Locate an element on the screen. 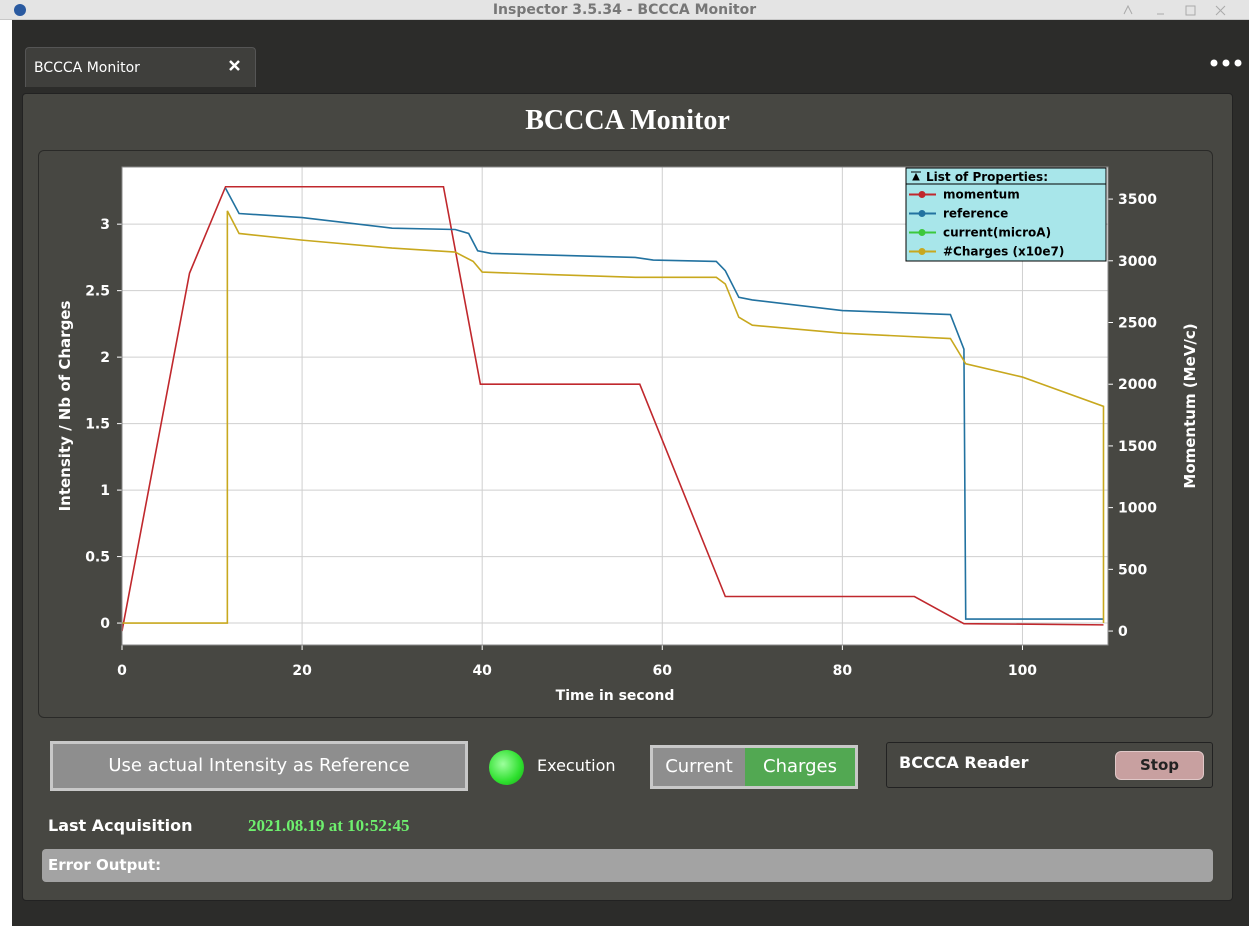  pin-button is located at coordinates (1128, 9).